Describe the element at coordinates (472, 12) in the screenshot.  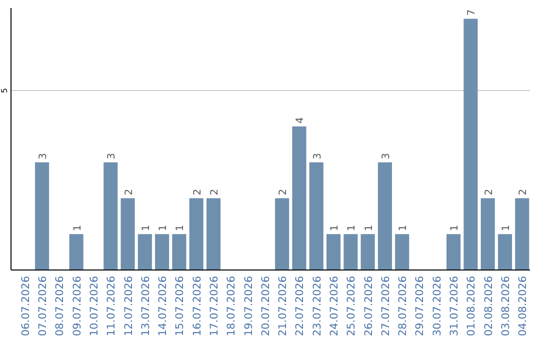
I see `data-label: 7` at that location.